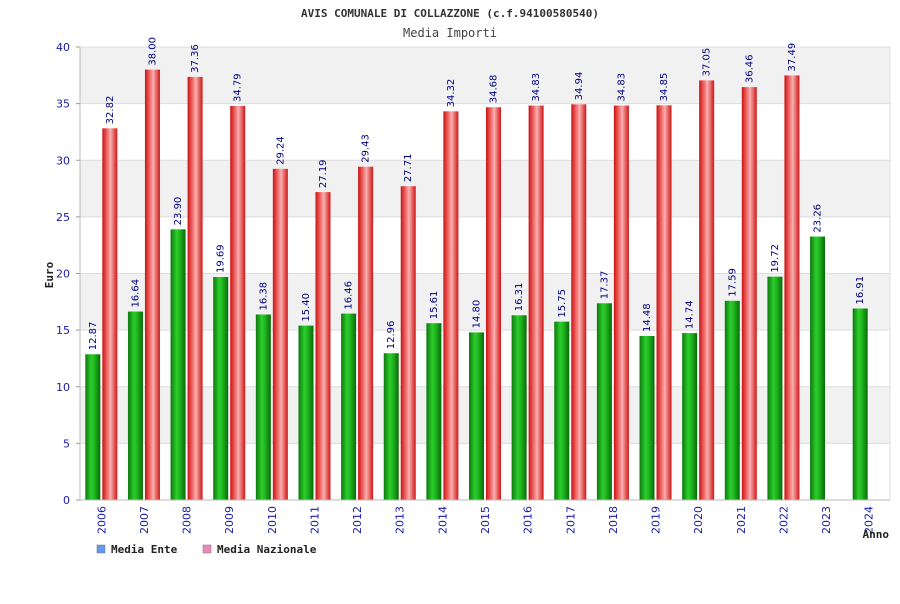  Describe the element at coordinates (314, 520) in the screenshot. I see `x-tick-label-2011: 2011` at that location.